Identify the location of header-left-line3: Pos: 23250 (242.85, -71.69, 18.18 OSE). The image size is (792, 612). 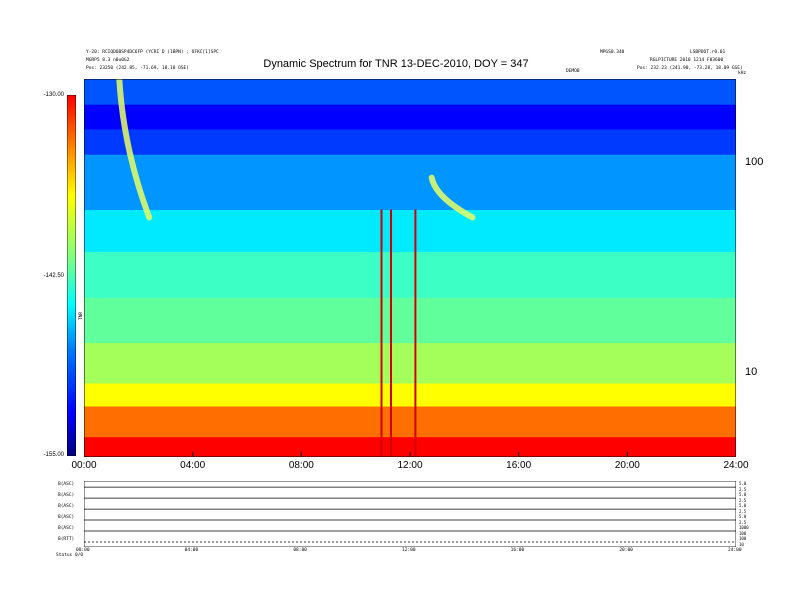
(137, 68).